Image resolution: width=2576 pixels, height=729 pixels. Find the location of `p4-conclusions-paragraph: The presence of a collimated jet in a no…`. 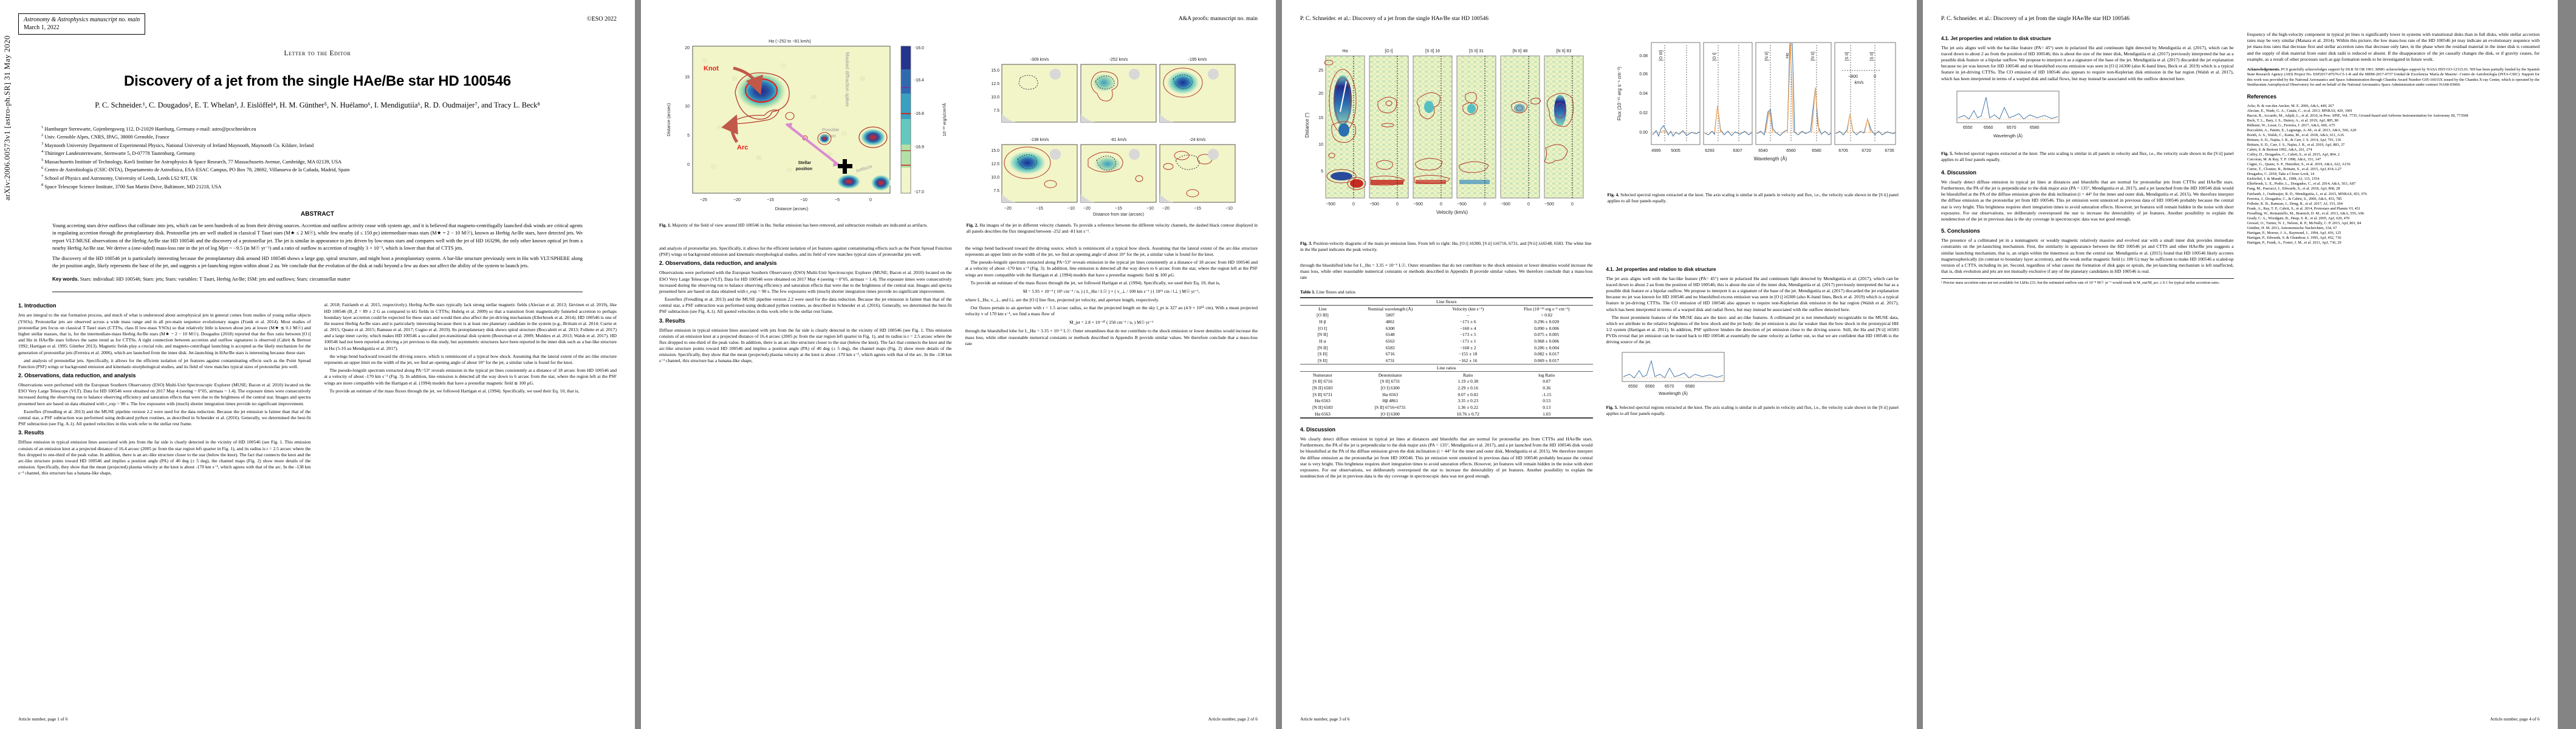

p4-conclusions-paragraph: The presence of a collimated jet in a no… is located at coordinates (2087, 256).